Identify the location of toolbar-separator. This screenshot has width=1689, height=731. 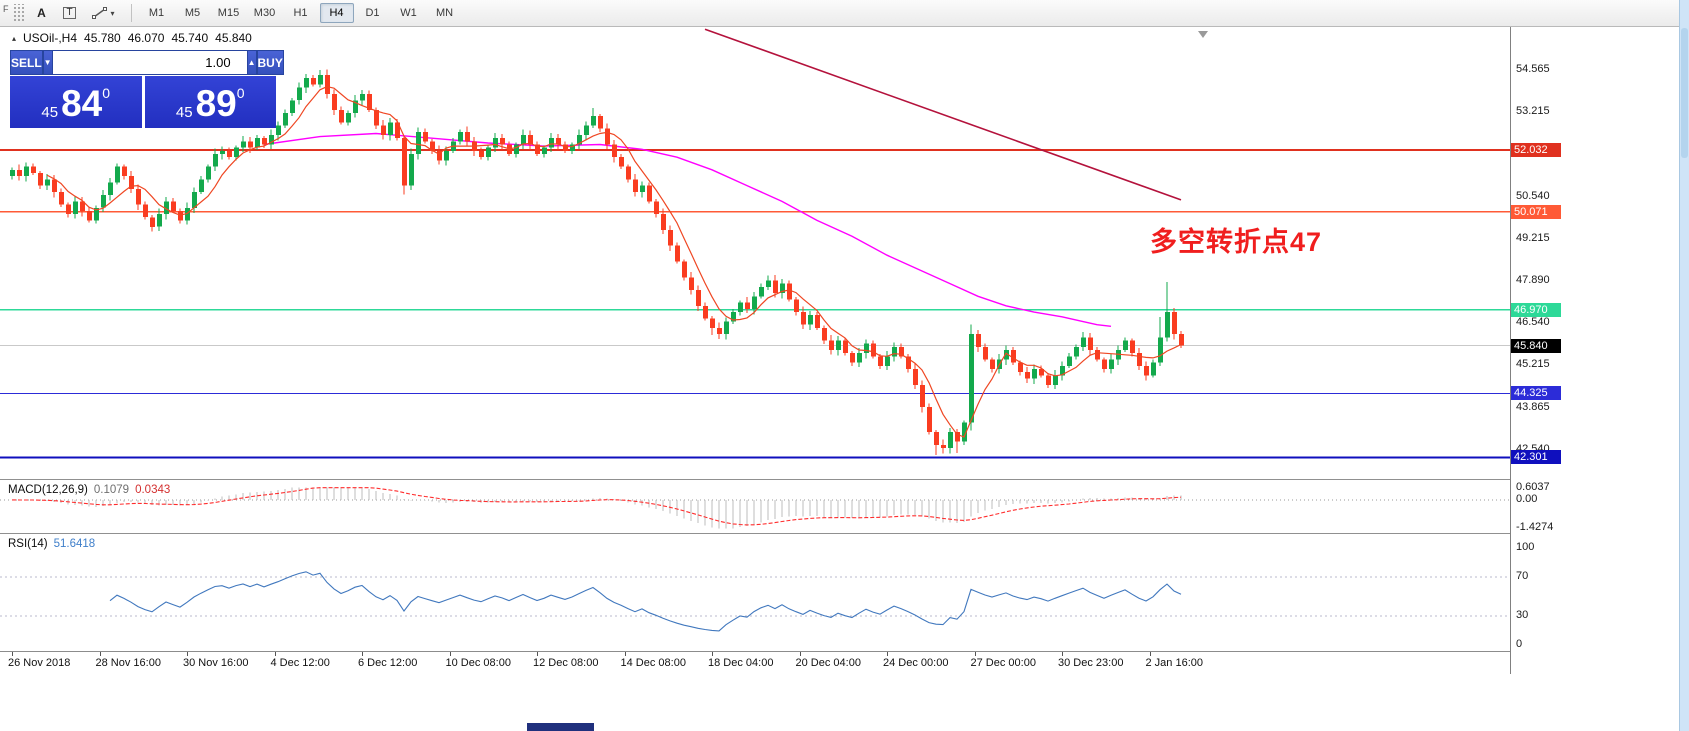
(131, 13).